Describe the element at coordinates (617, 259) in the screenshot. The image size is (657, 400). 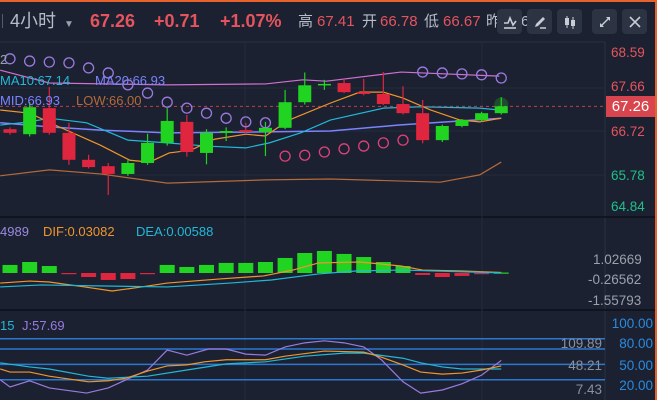
I see `macd-axis-label: 1.02669` at that location.